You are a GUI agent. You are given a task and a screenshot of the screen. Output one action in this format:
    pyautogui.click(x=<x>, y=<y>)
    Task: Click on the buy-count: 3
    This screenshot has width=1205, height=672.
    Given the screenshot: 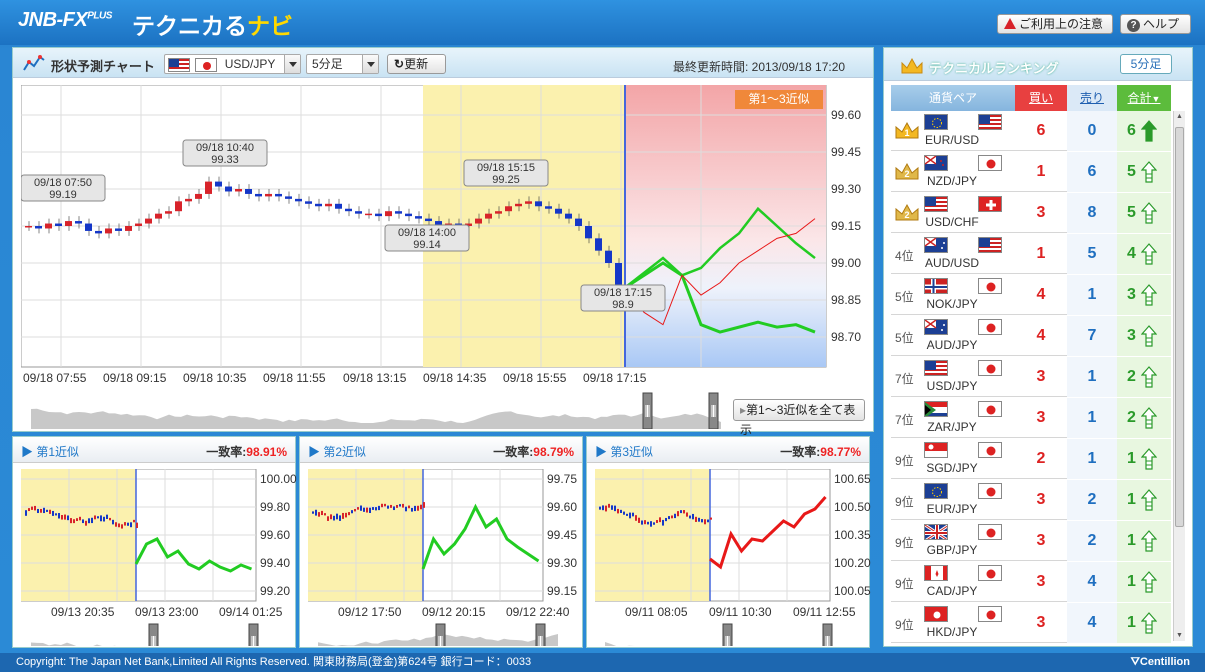 What is the action you would take?
    pyautogui.click(x=1041, y=212)
    